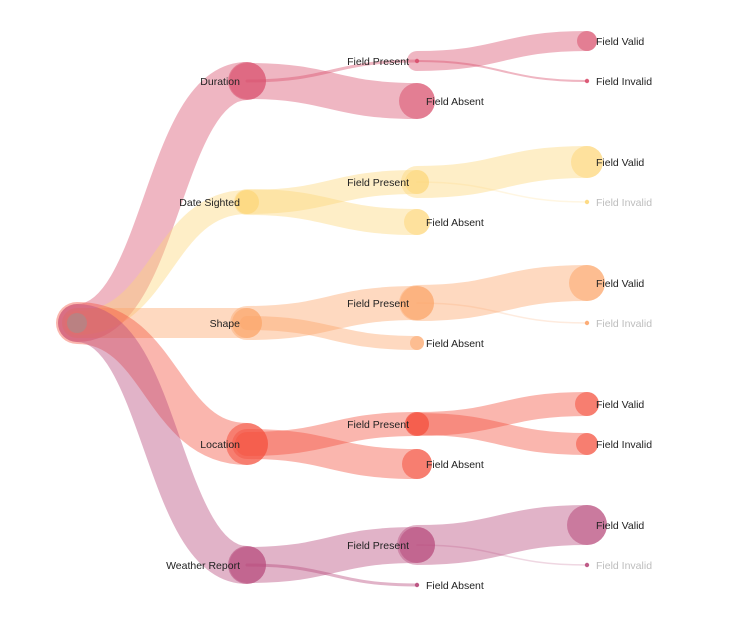 The image size is (743, 621). What do you see at coordinates (455, 344) in the screenshot?
I see `label-shape-absent: Field Absent` at bounding box center [455, 344].